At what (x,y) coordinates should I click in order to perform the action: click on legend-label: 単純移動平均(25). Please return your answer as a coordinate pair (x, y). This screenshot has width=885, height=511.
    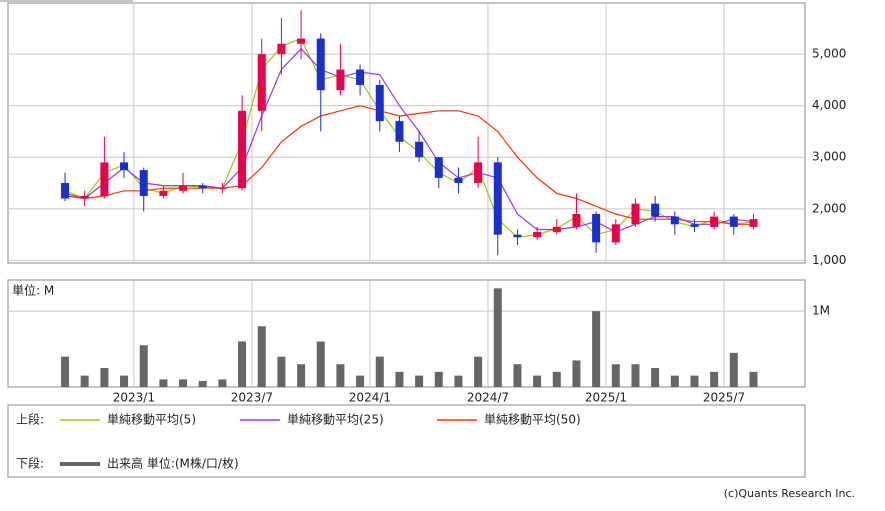
    Looking at the image, I should click on (335, 420).